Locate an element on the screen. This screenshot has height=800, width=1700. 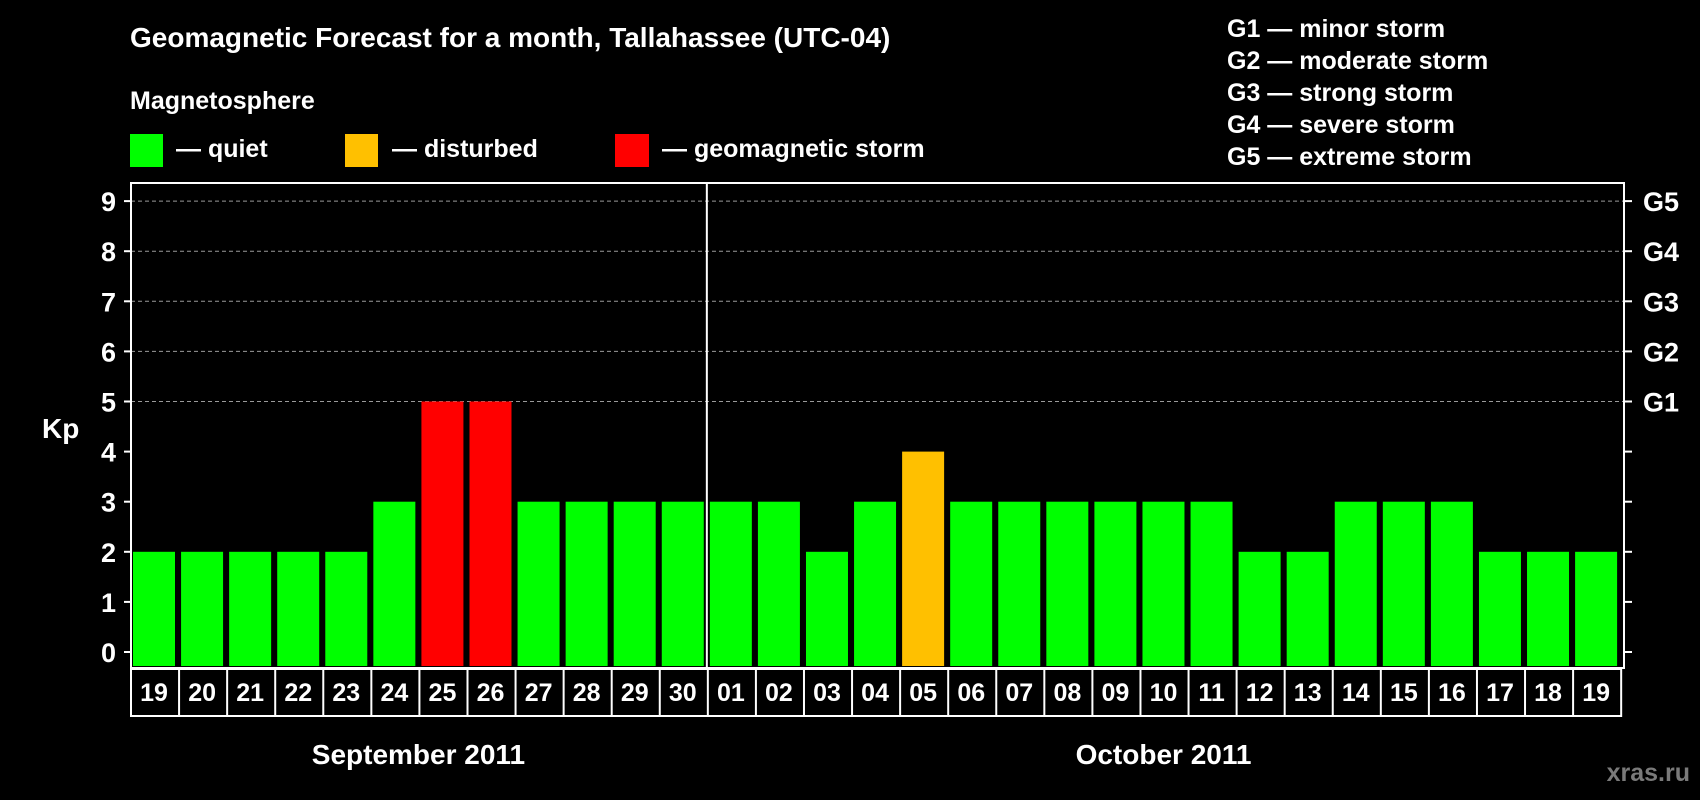
watermark: xras.ru is located at coordinates (1648, 773).